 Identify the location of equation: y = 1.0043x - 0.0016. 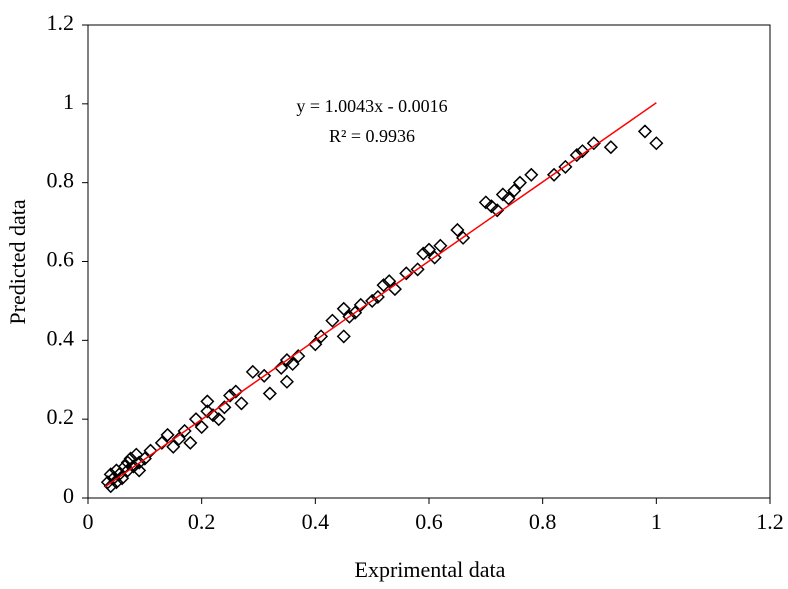
(371, 106).